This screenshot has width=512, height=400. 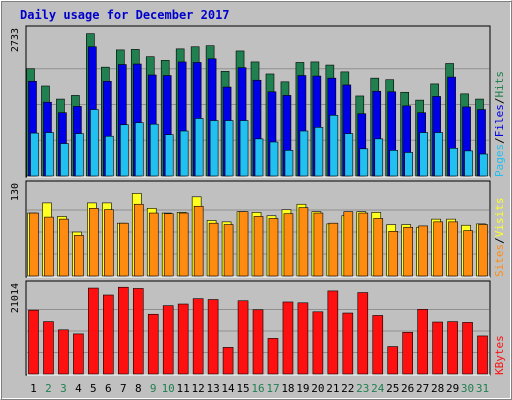 I want to click on x-label-day-28: 28, so click(x=437, y=388).